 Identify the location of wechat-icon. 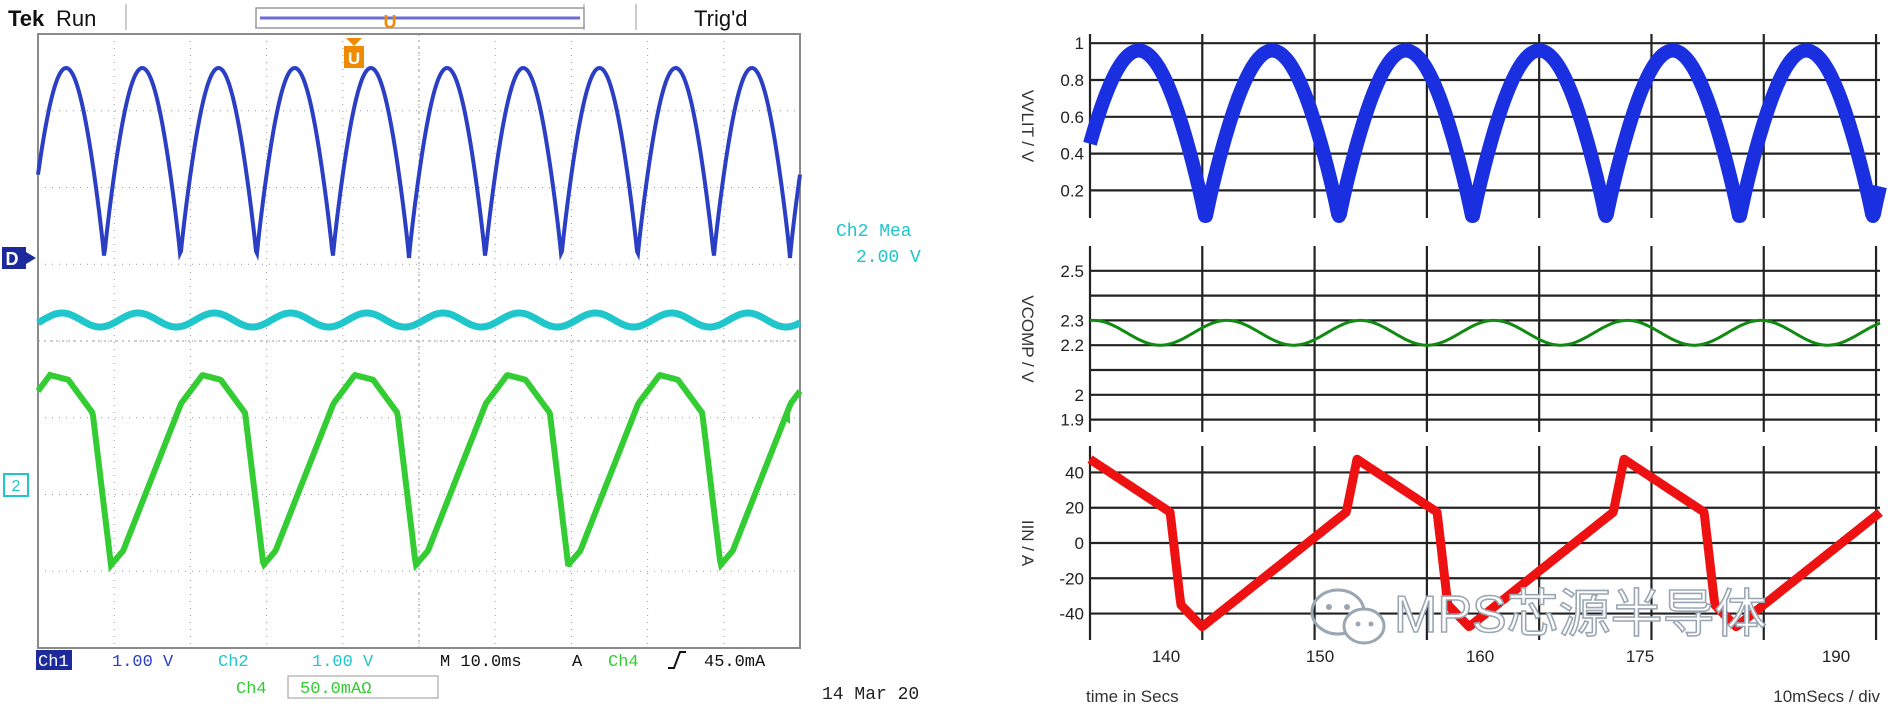
(1348, 616).